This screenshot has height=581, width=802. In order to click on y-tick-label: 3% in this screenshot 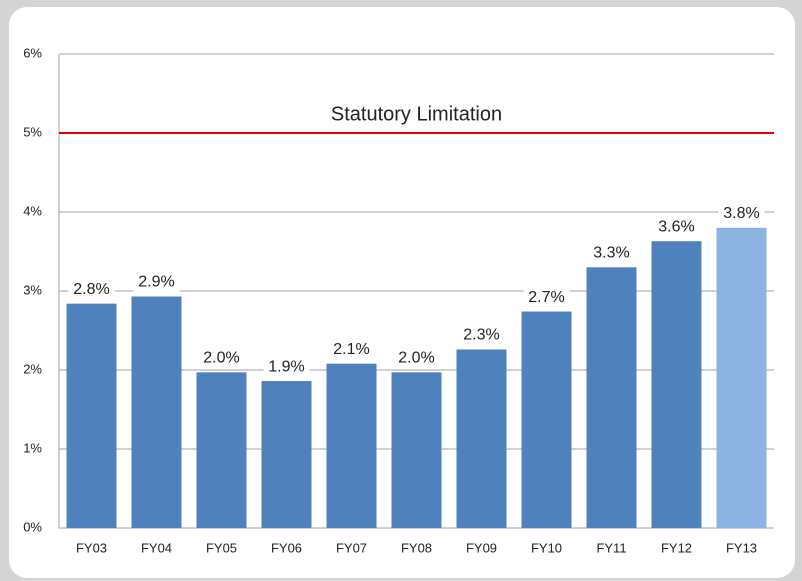, I will do `click(32, 289)`.